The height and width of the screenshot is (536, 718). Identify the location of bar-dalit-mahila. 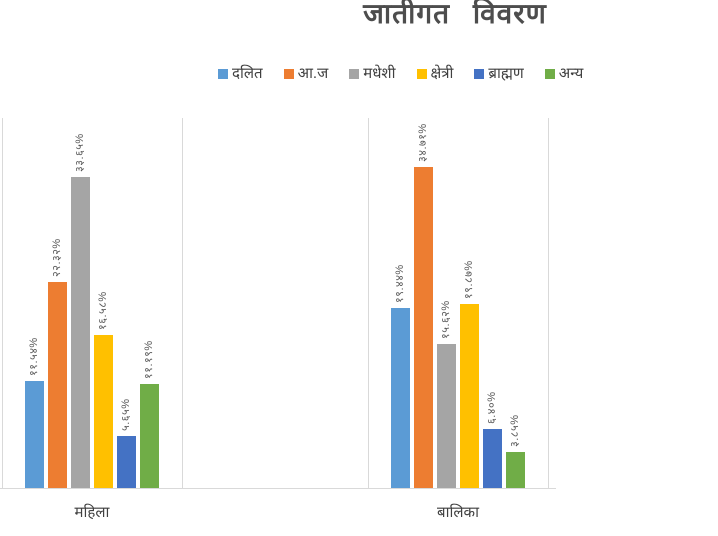
(34, 434).